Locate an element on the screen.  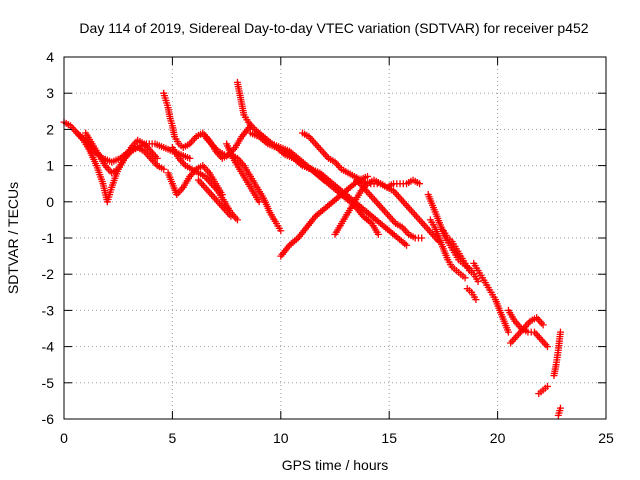
y-tick-label: -3 is located at coordinates (48, 310).